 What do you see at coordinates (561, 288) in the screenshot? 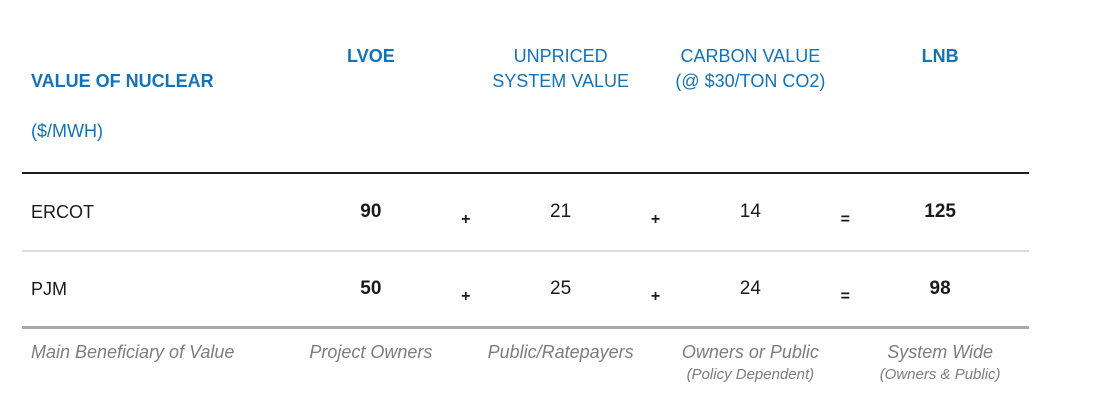
I see `pjm-unpriced-value: 25` at bounding box center [561, 288].